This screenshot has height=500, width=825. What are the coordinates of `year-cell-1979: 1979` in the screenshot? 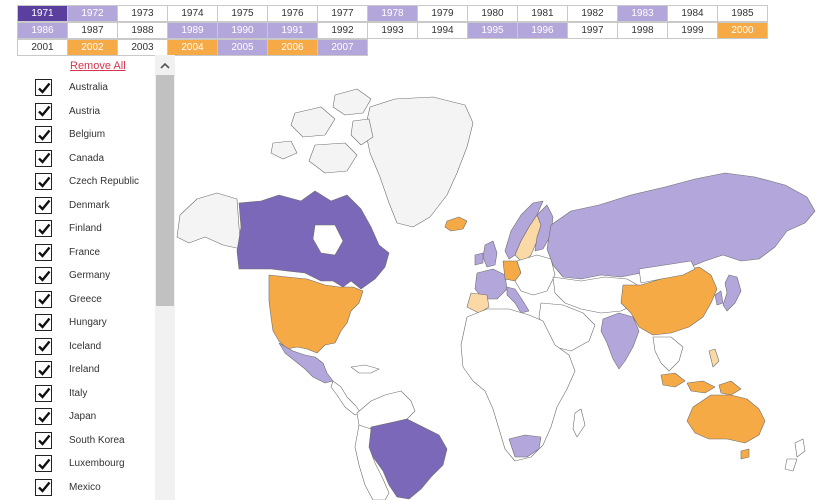 It's located at (442, 13).